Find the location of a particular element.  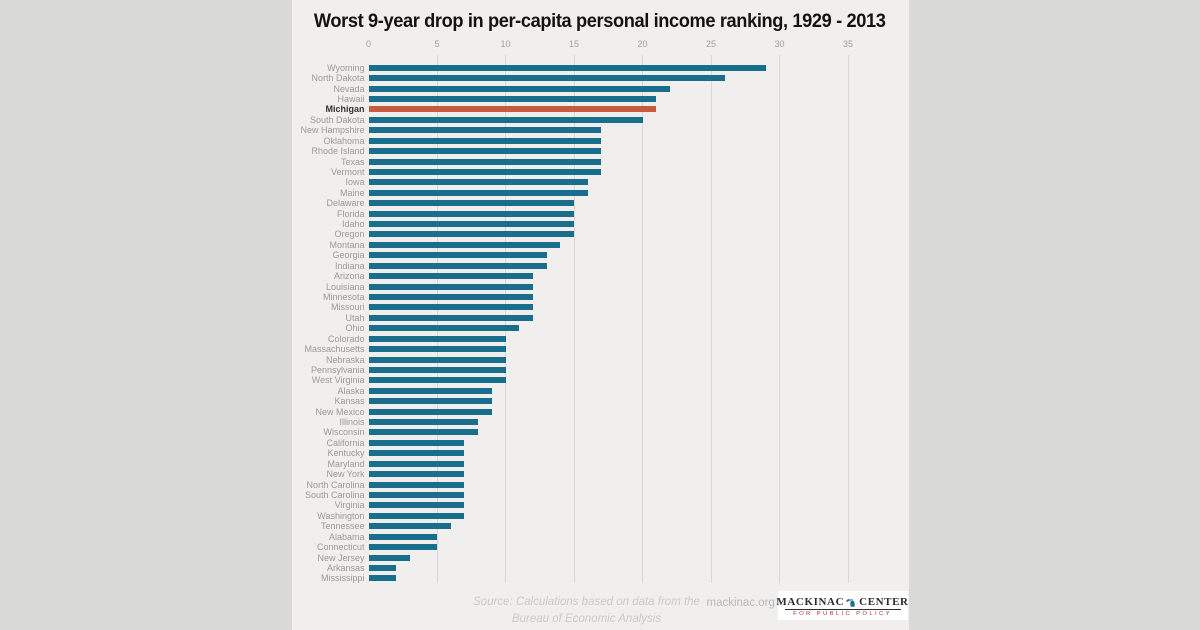

bar-row: Missouri is located at coordinates (600, 307).